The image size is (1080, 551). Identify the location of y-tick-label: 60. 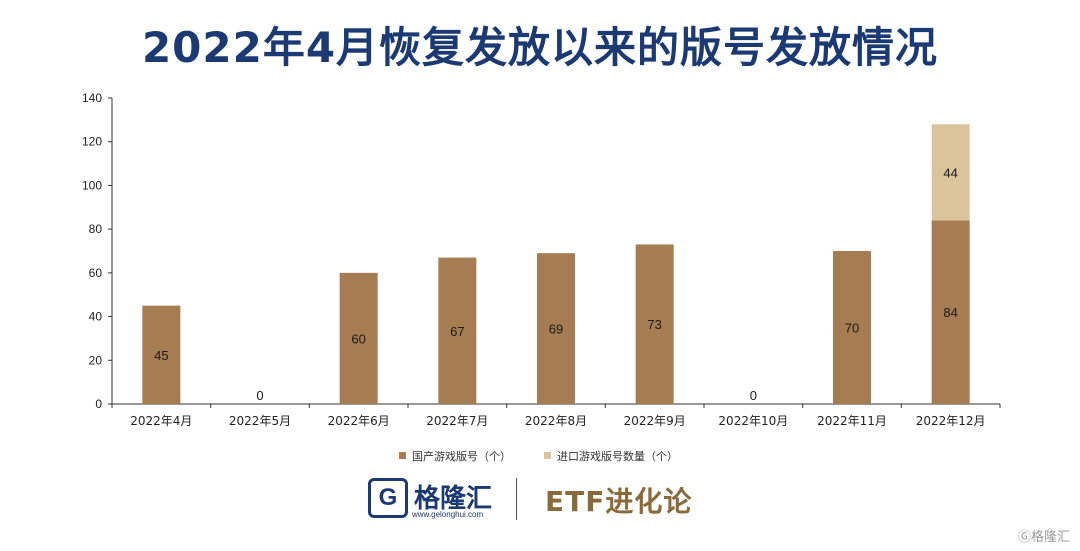
(96, 273).